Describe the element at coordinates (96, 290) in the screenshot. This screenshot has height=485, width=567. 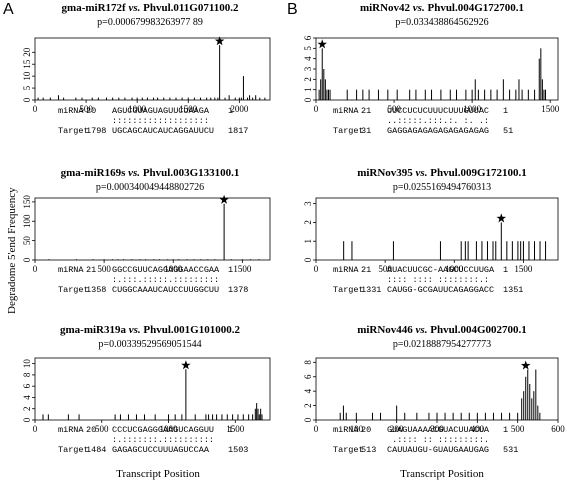
I see `target-start: 1358` at that location.